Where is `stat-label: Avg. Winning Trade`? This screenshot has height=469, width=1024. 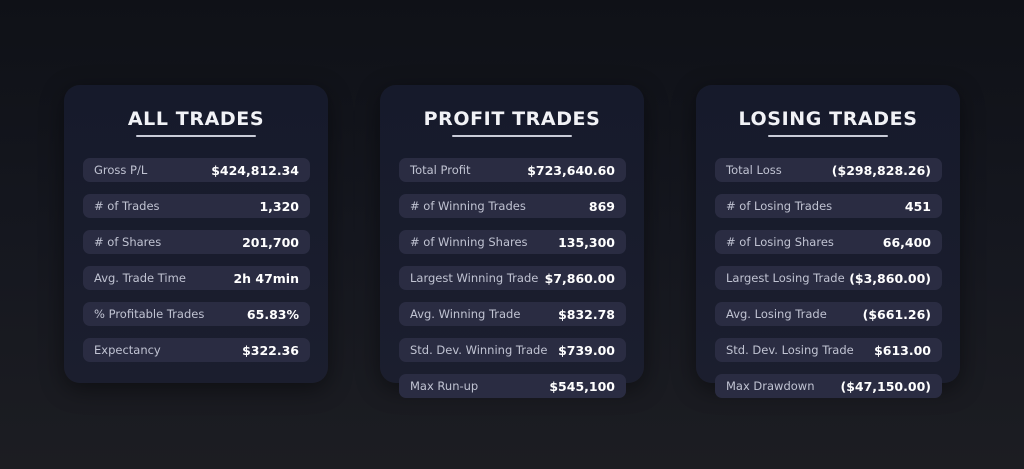
stat-label: Avg. Winning Trade is located at coordinates (465, 314).